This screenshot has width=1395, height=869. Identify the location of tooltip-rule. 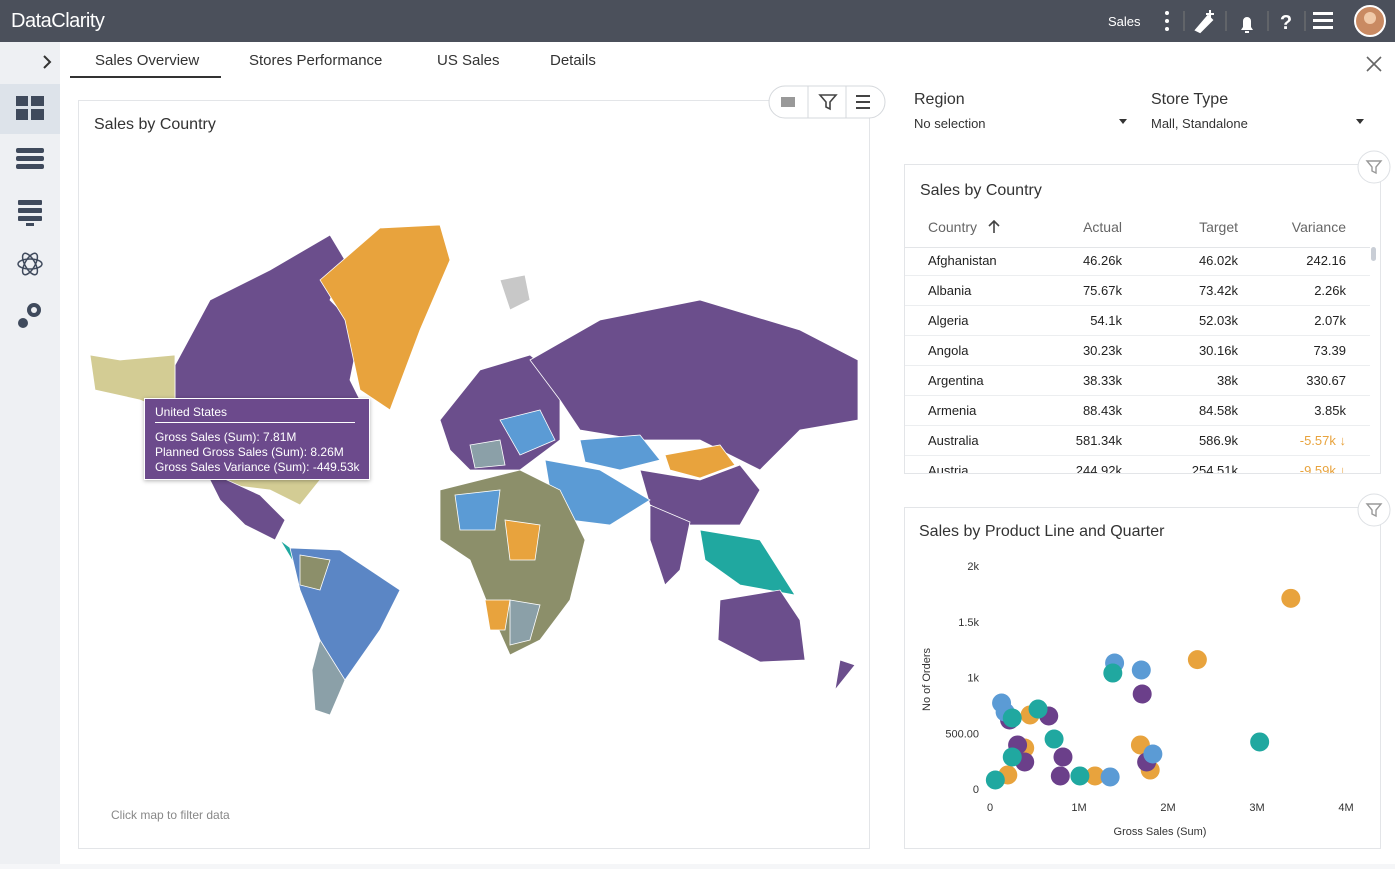
(255, 422).